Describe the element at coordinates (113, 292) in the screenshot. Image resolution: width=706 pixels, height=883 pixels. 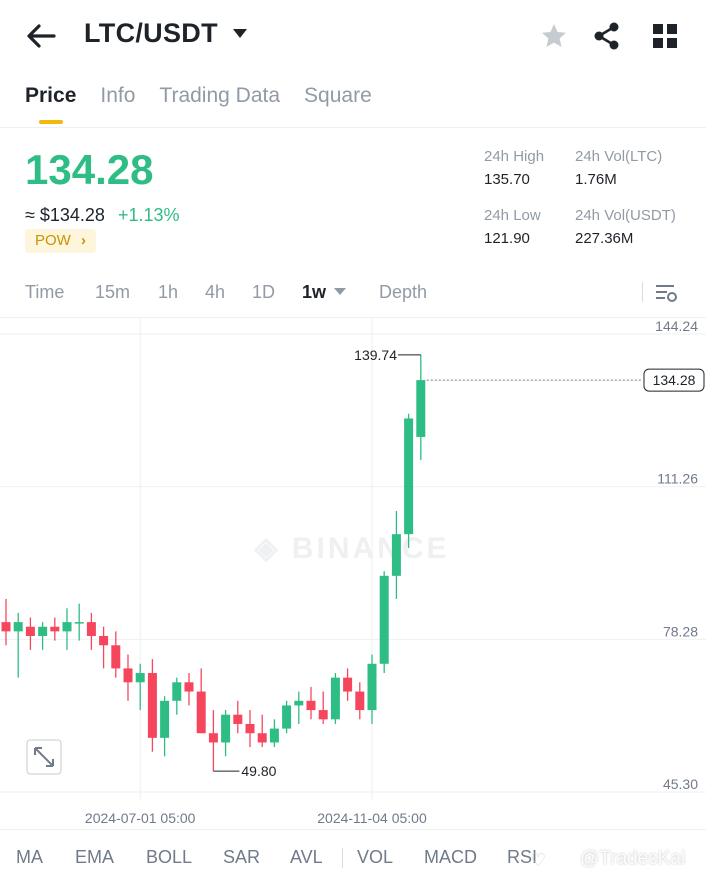
I see `interval-15m: 15m` at that location.